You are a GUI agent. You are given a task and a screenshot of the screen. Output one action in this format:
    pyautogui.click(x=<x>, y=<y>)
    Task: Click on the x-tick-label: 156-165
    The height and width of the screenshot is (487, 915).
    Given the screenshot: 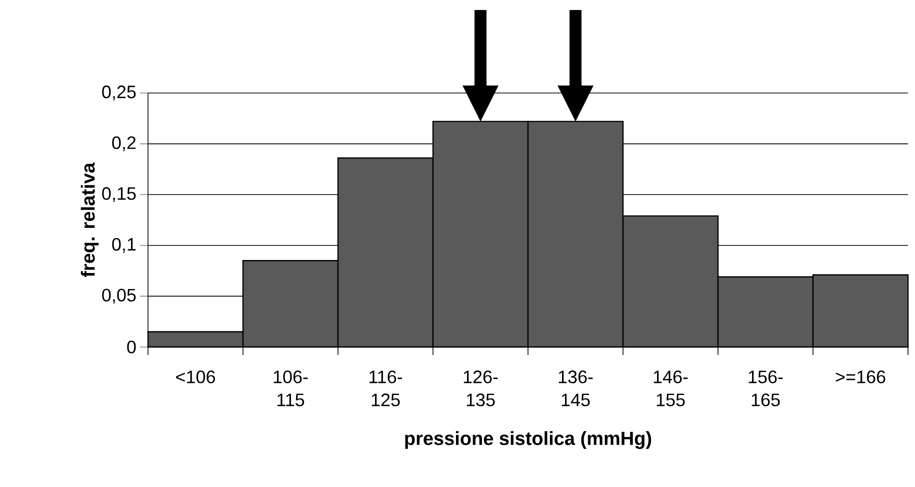 What is the action you would take?
    pyautogui.click(x=765, y=388)
    